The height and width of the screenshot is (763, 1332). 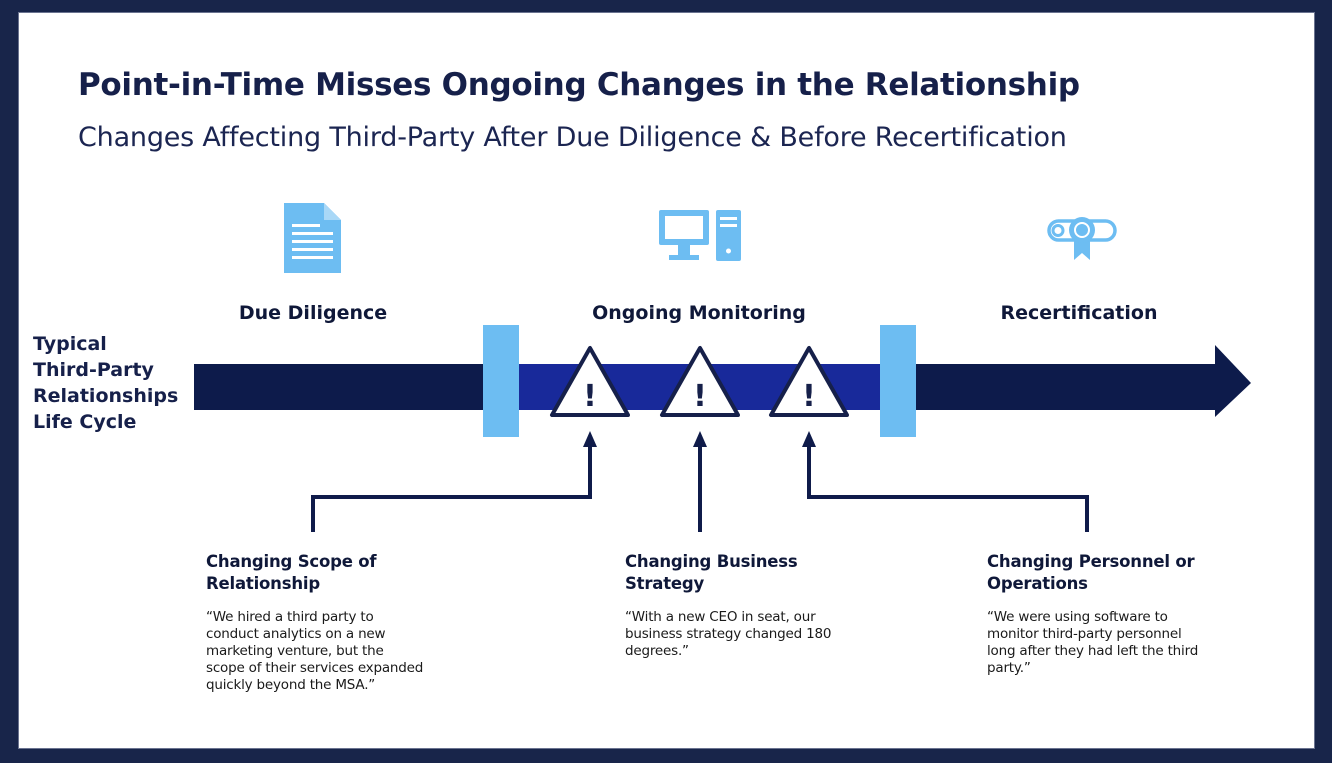 What do you see at coordinates (313, 313) in the screenshot?
I see `stage-label-due-diligence: Due Diligence` at bounding box center [313, 313].